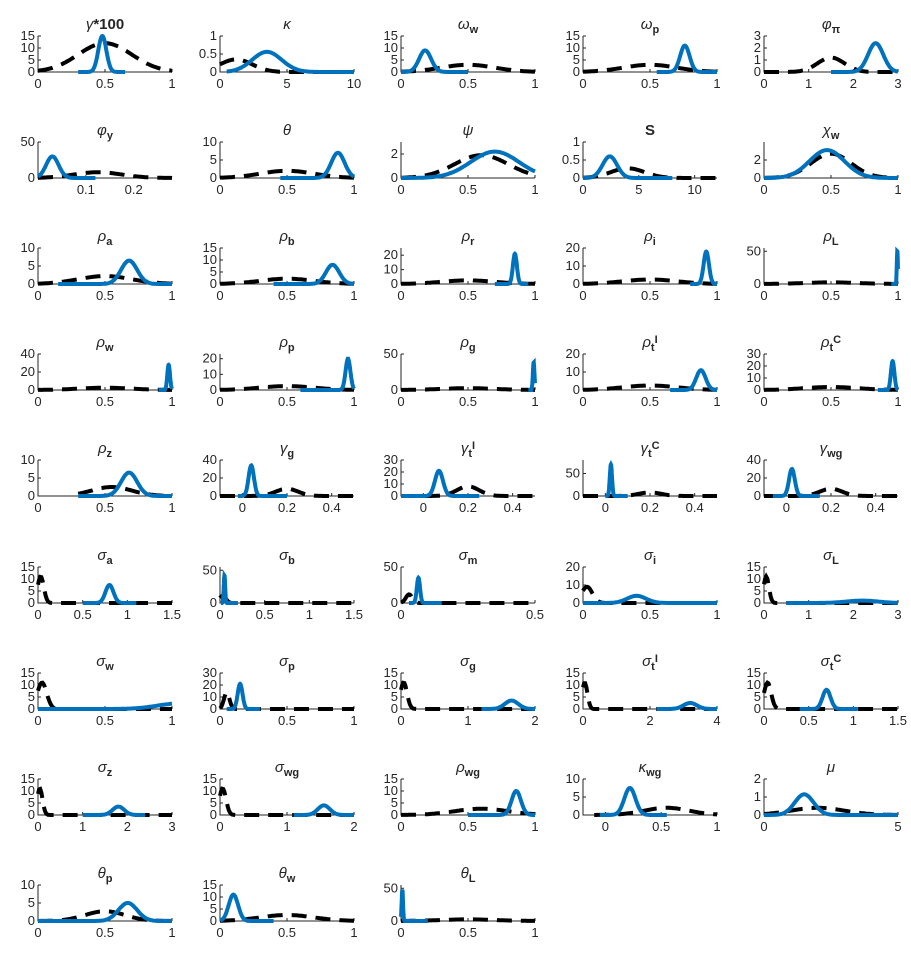  I want to click on subplot-title: γtC, so click(649, 450).